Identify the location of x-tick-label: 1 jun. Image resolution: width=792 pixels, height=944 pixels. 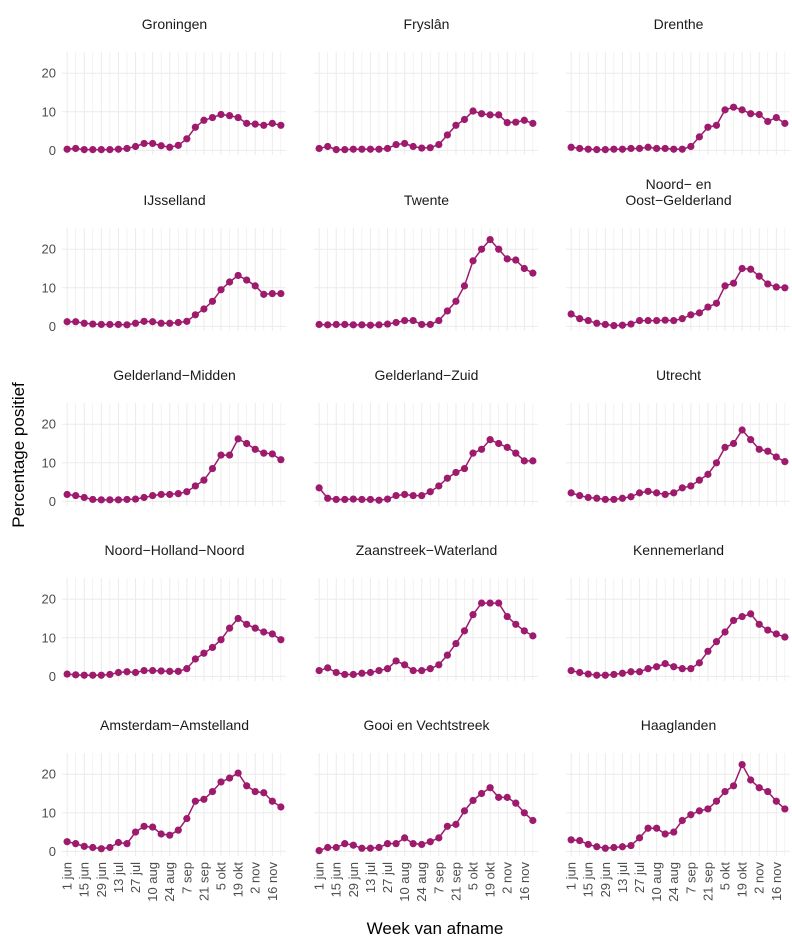
(67, 876).